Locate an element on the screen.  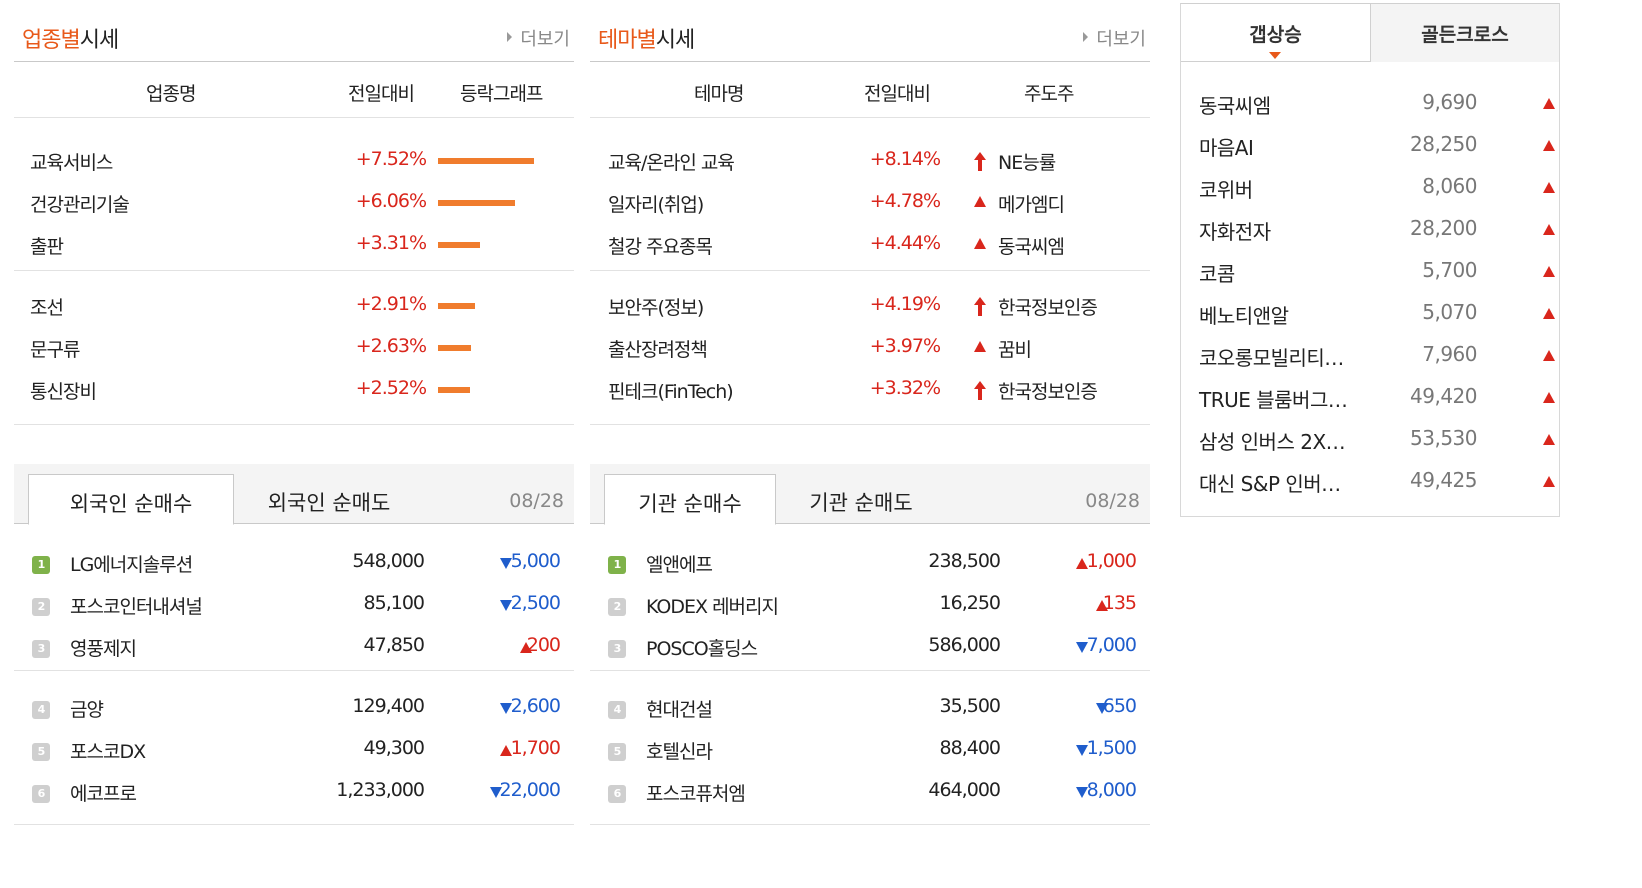
gap-row: 대신 S&P 인버… 49,425 is located at coordinates (1370, 480).